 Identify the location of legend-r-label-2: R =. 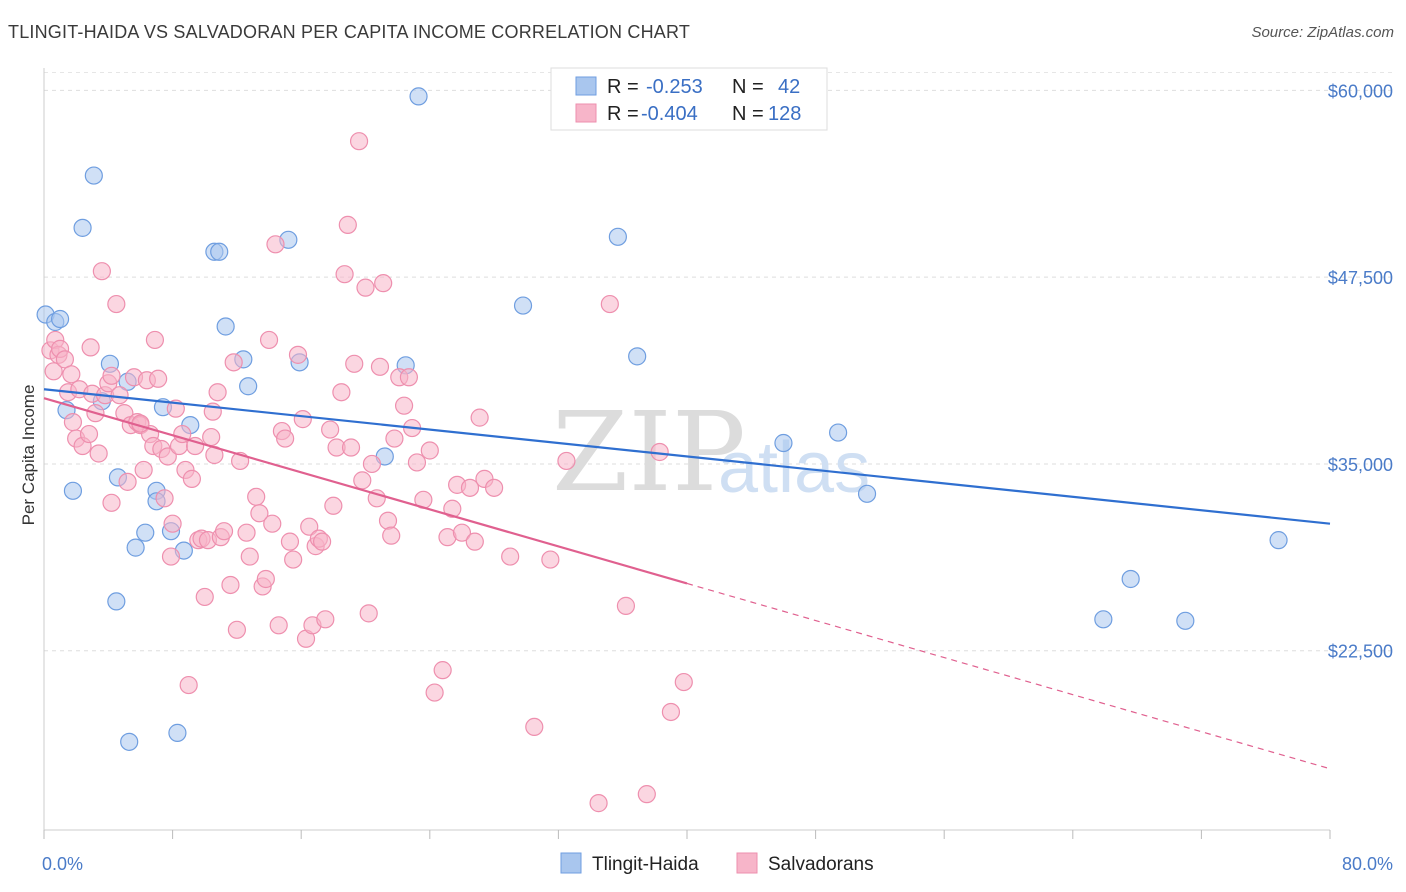
(623, 114).